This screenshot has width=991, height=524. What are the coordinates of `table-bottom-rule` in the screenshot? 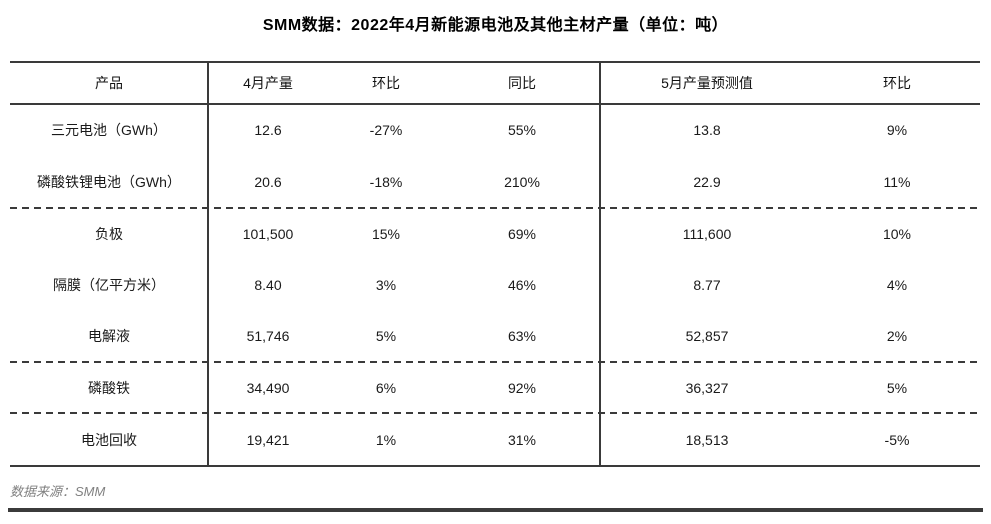 It's located at (495, 466).